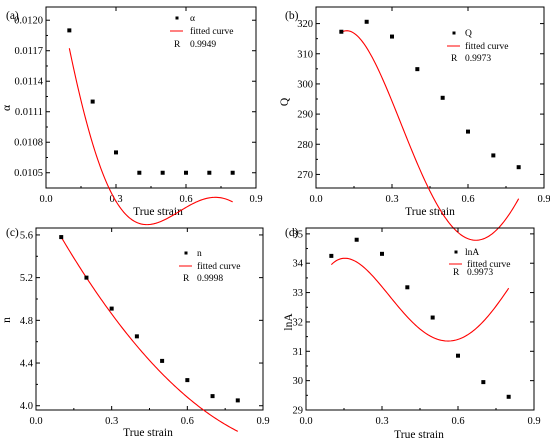  What do you see at coordinates (29, 51) in the screenshot?
I see `y-tick-label: 0.0117` at bounding box center [29, 51].